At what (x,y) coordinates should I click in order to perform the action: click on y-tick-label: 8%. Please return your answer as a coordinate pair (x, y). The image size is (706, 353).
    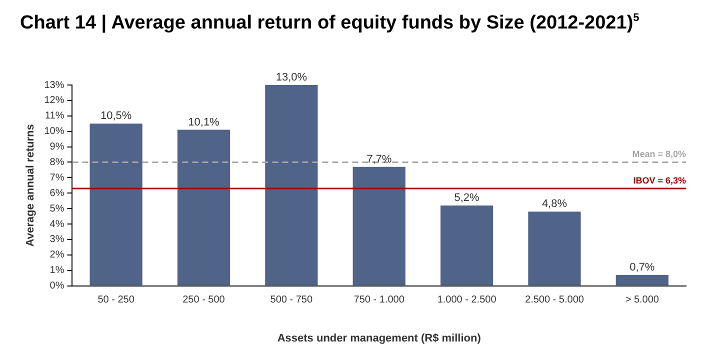
    Looking at the image, I should click on (57, 162).